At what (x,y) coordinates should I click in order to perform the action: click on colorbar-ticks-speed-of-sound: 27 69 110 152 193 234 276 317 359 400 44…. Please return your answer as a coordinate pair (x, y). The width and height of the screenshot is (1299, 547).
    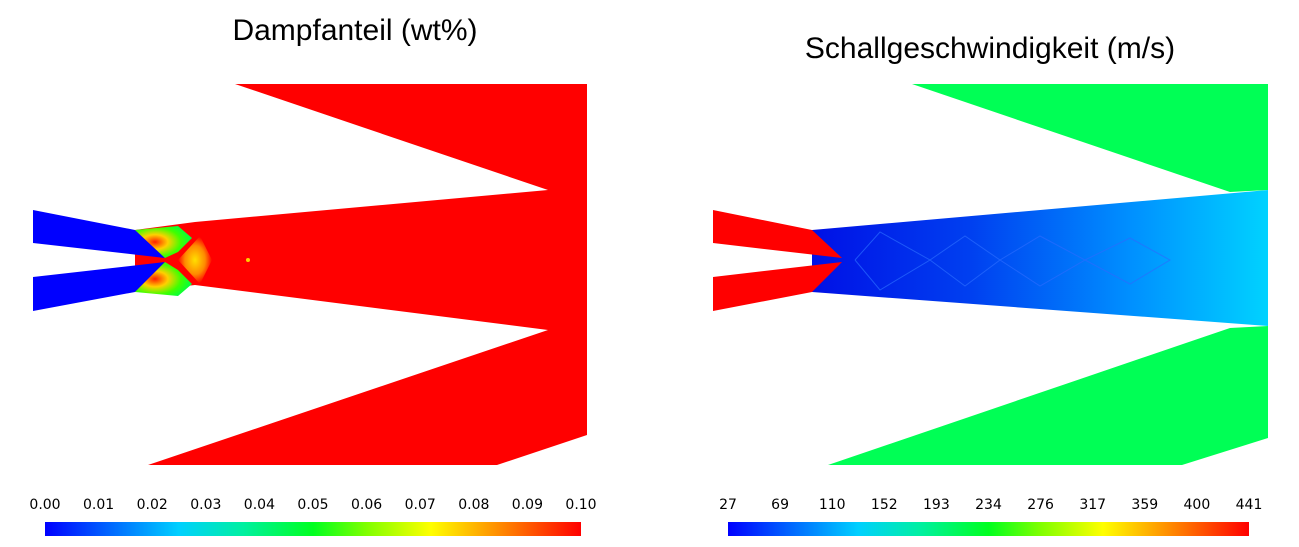
    Looking at the image, I should click on (990, 507).